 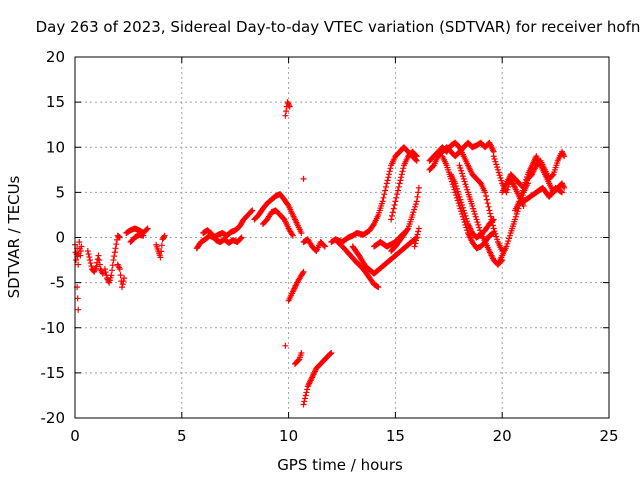 I want to click on y-tick-label: -5, so click(x=57, y=283).